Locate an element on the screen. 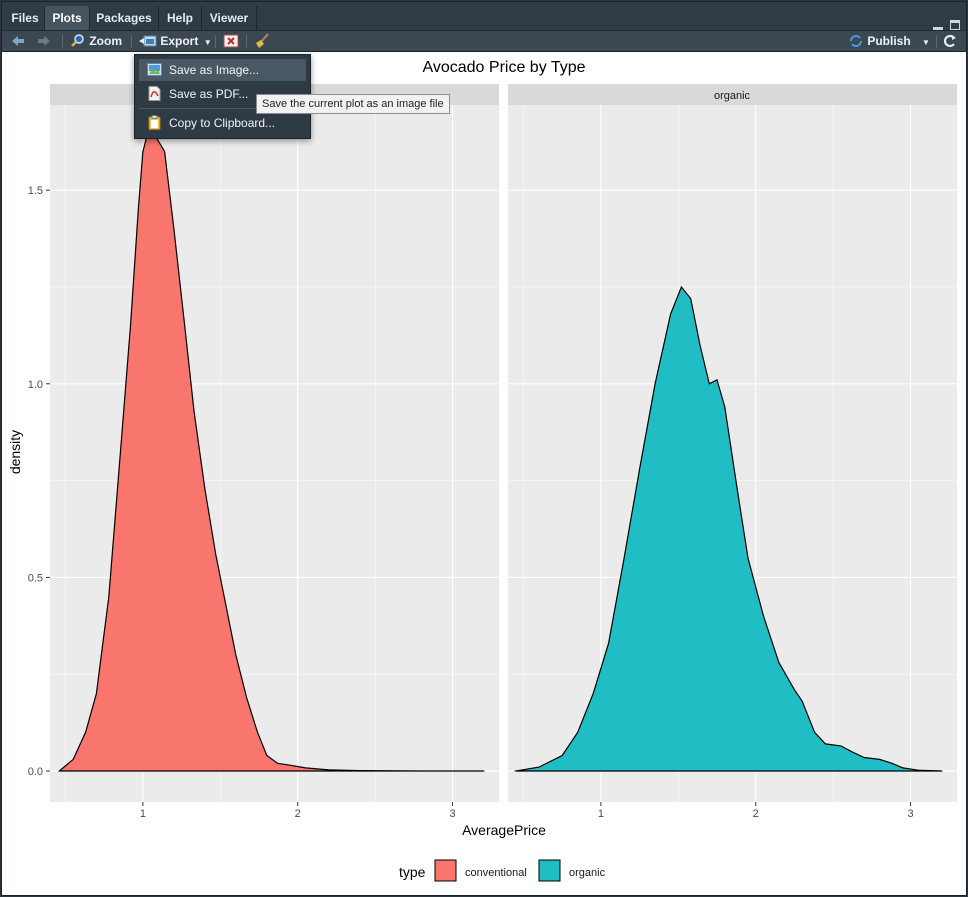  x-axis: 1 2 3 1 2 3 is located at coordinates (527, 811).